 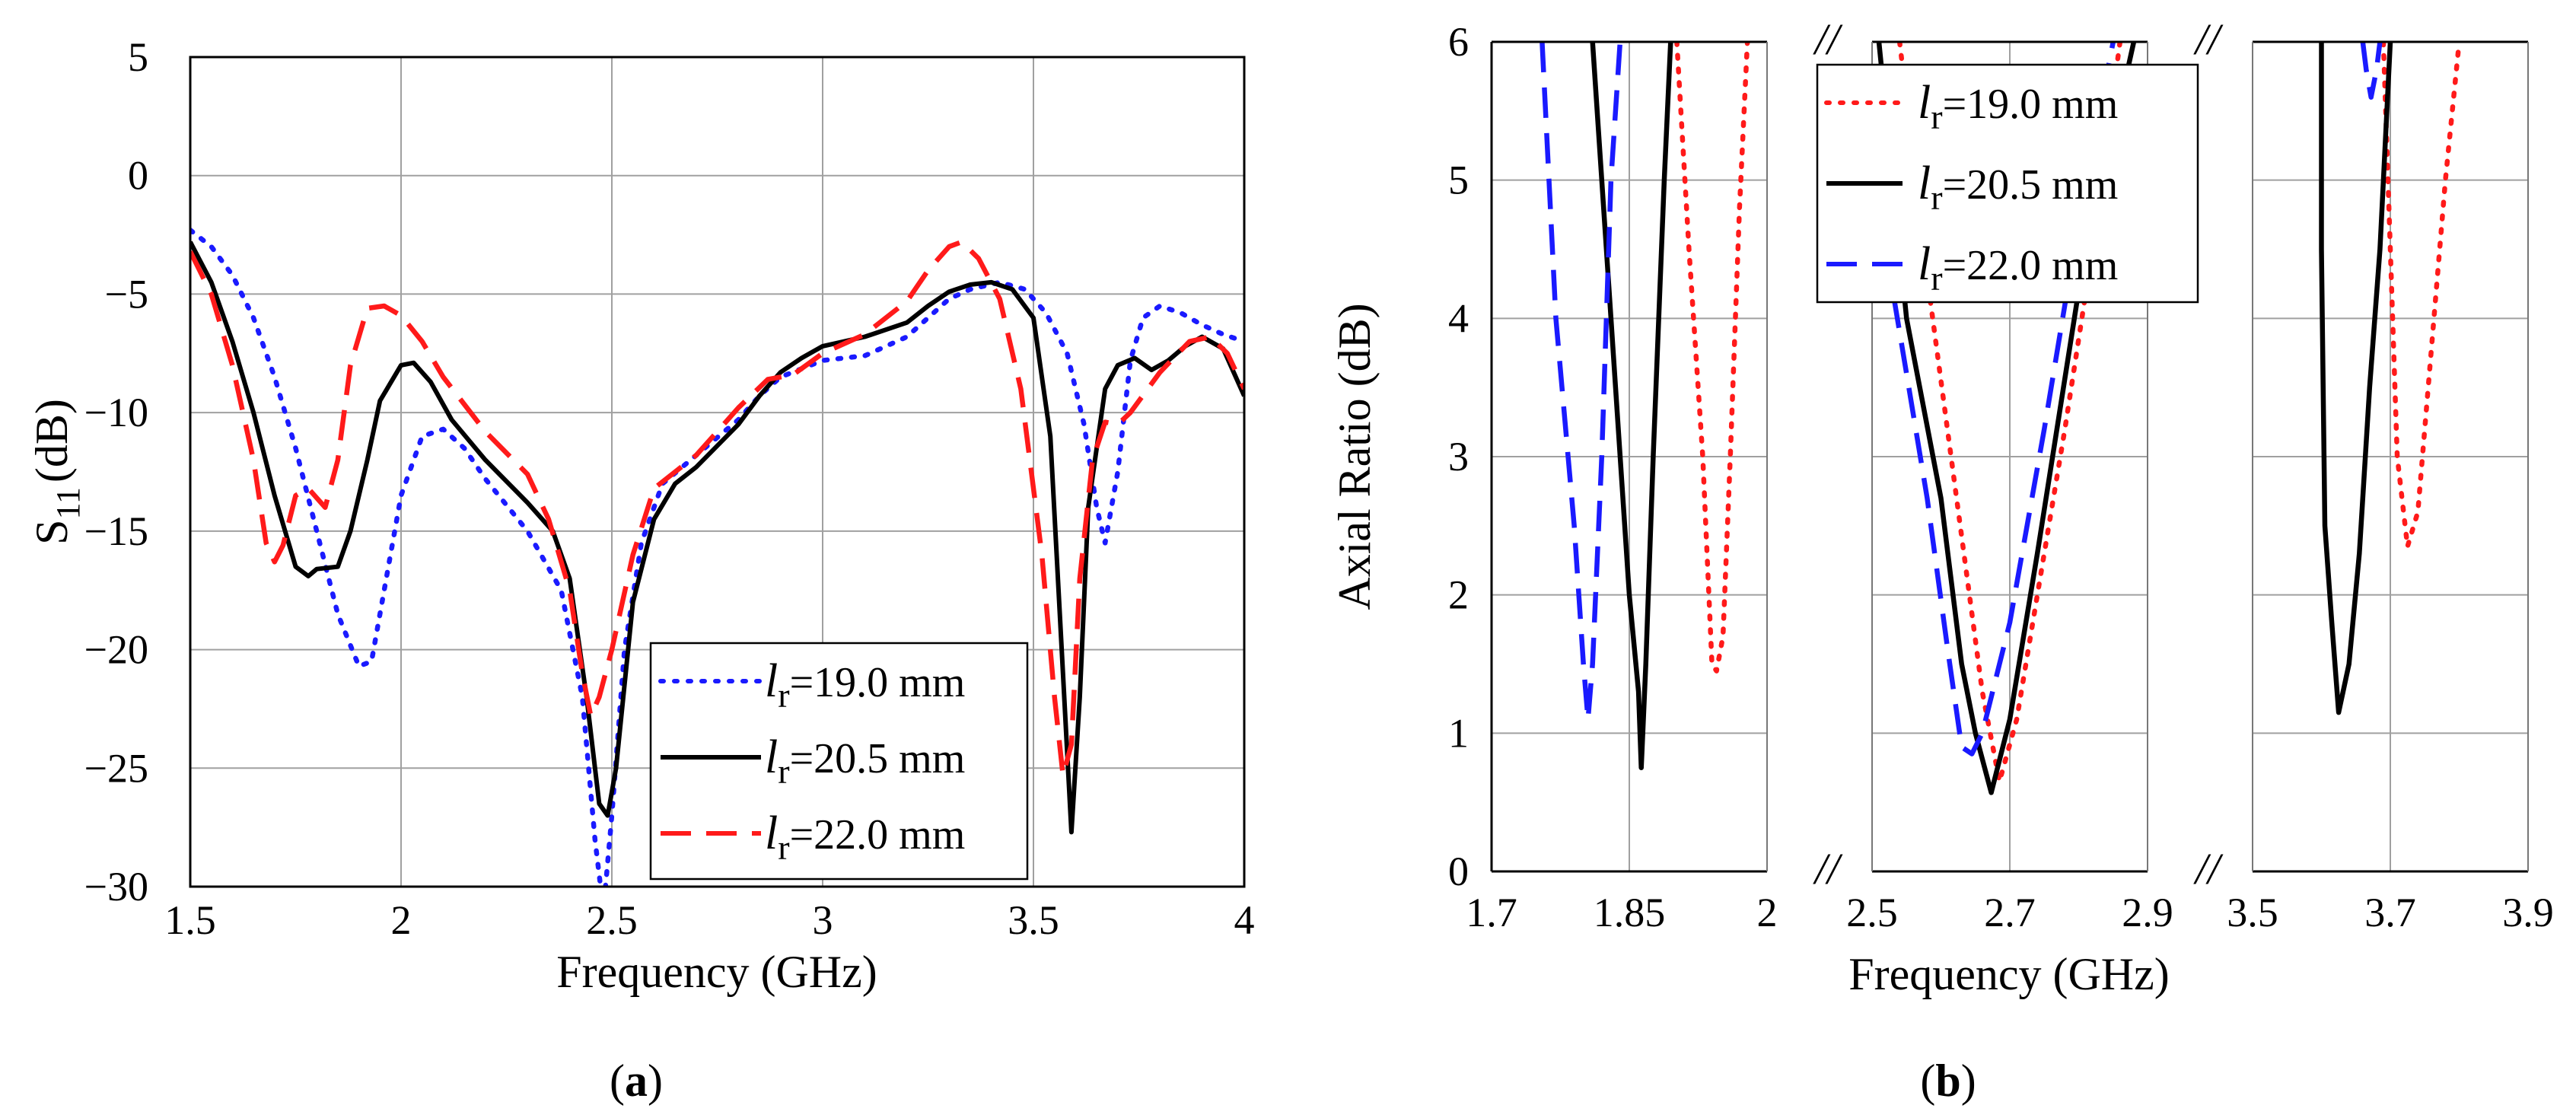 What do you see at coordinates (2018, 106) in the screenshot?
I see `panel-b-legend-label: lr=19.0 mm` at bounding box center [2018, 106].